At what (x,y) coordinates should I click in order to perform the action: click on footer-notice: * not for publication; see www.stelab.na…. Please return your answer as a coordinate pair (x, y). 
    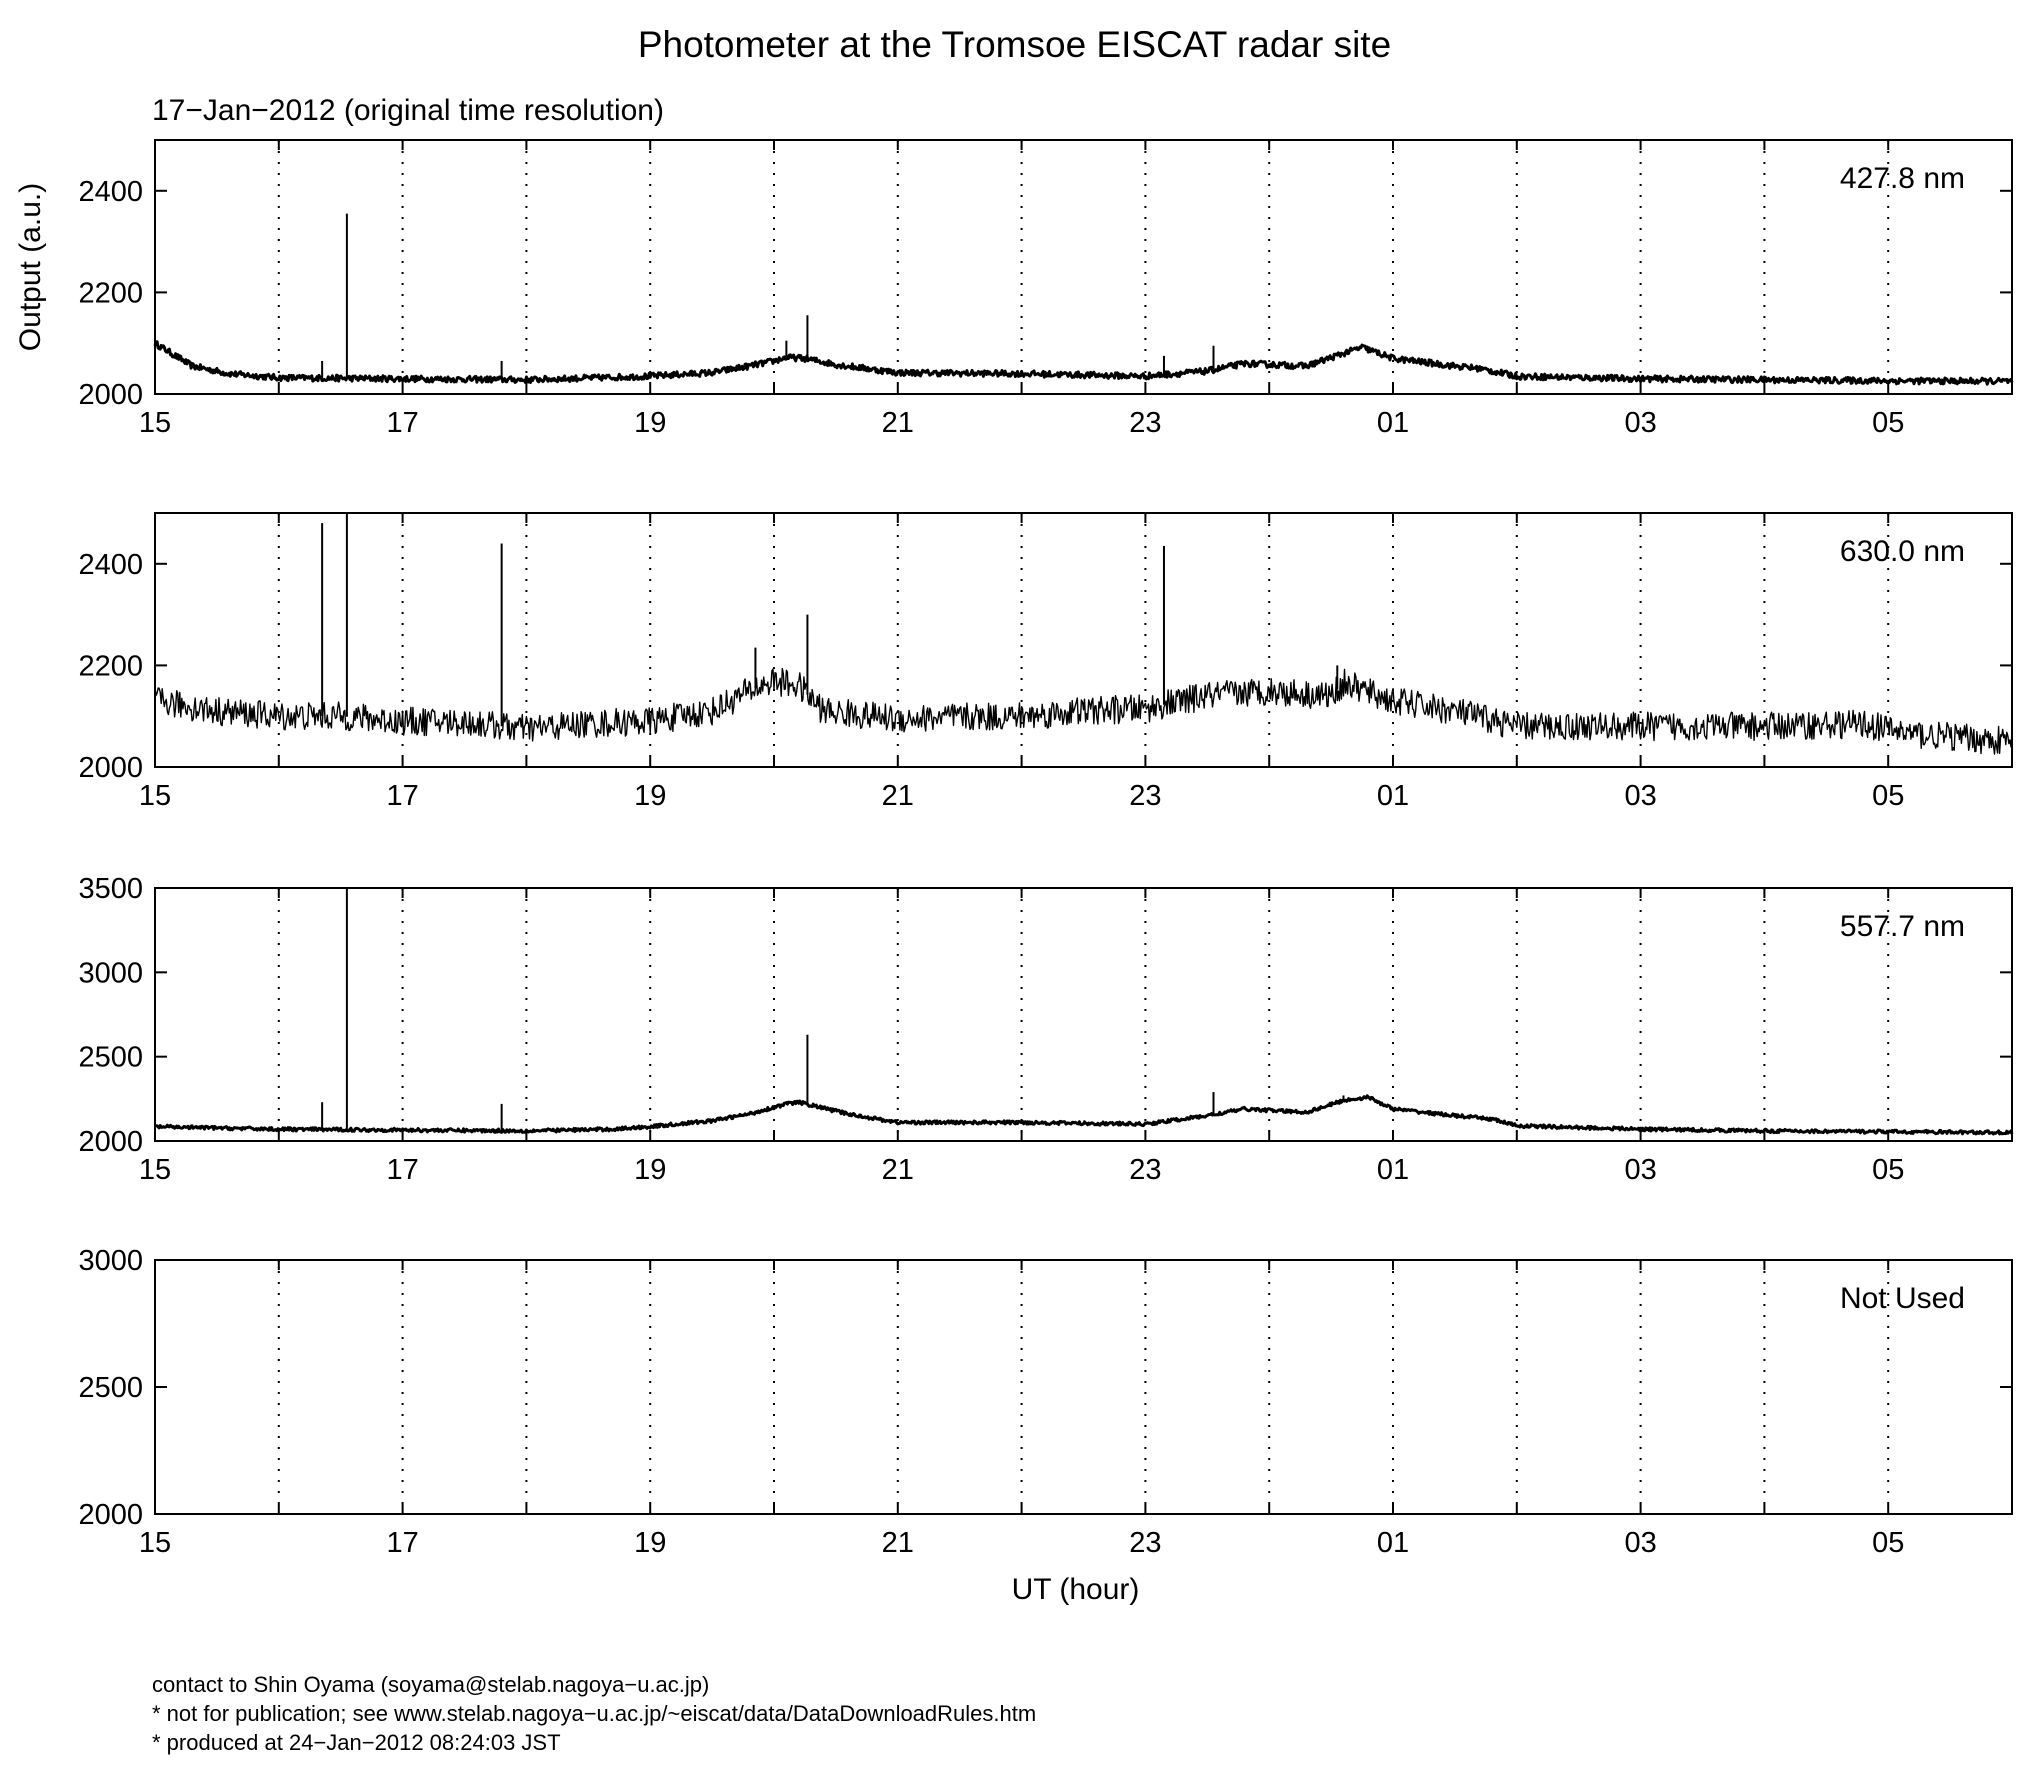
    Looking at the image, I should click on (594, 1713).